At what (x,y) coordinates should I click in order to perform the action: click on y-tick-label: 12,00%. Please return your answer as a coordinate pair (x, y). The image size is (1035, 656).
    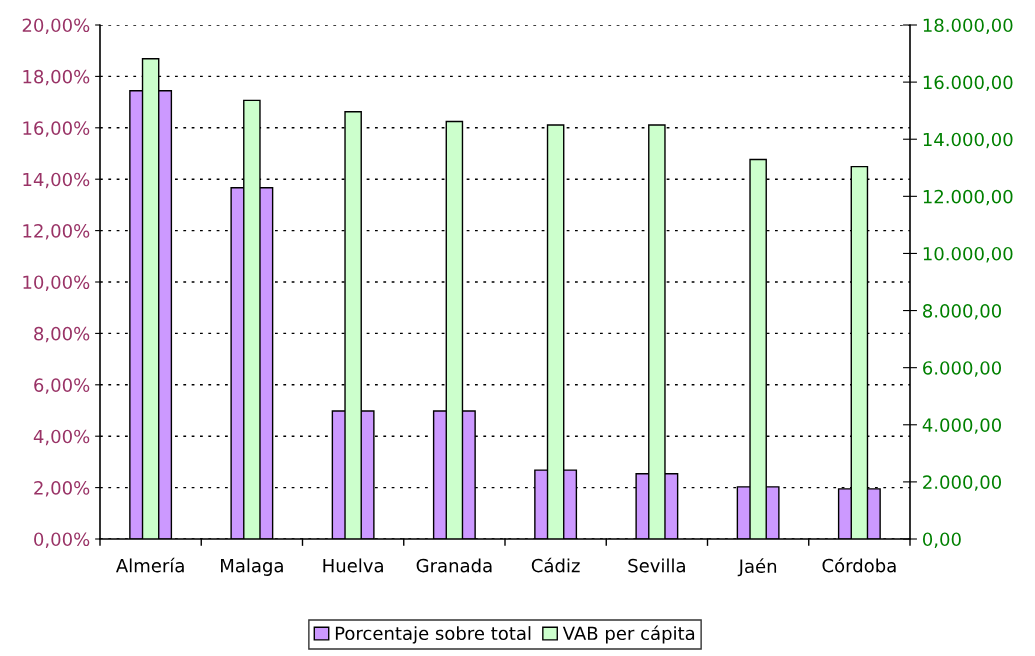
    Looking at the image, I should click on (56, 232).